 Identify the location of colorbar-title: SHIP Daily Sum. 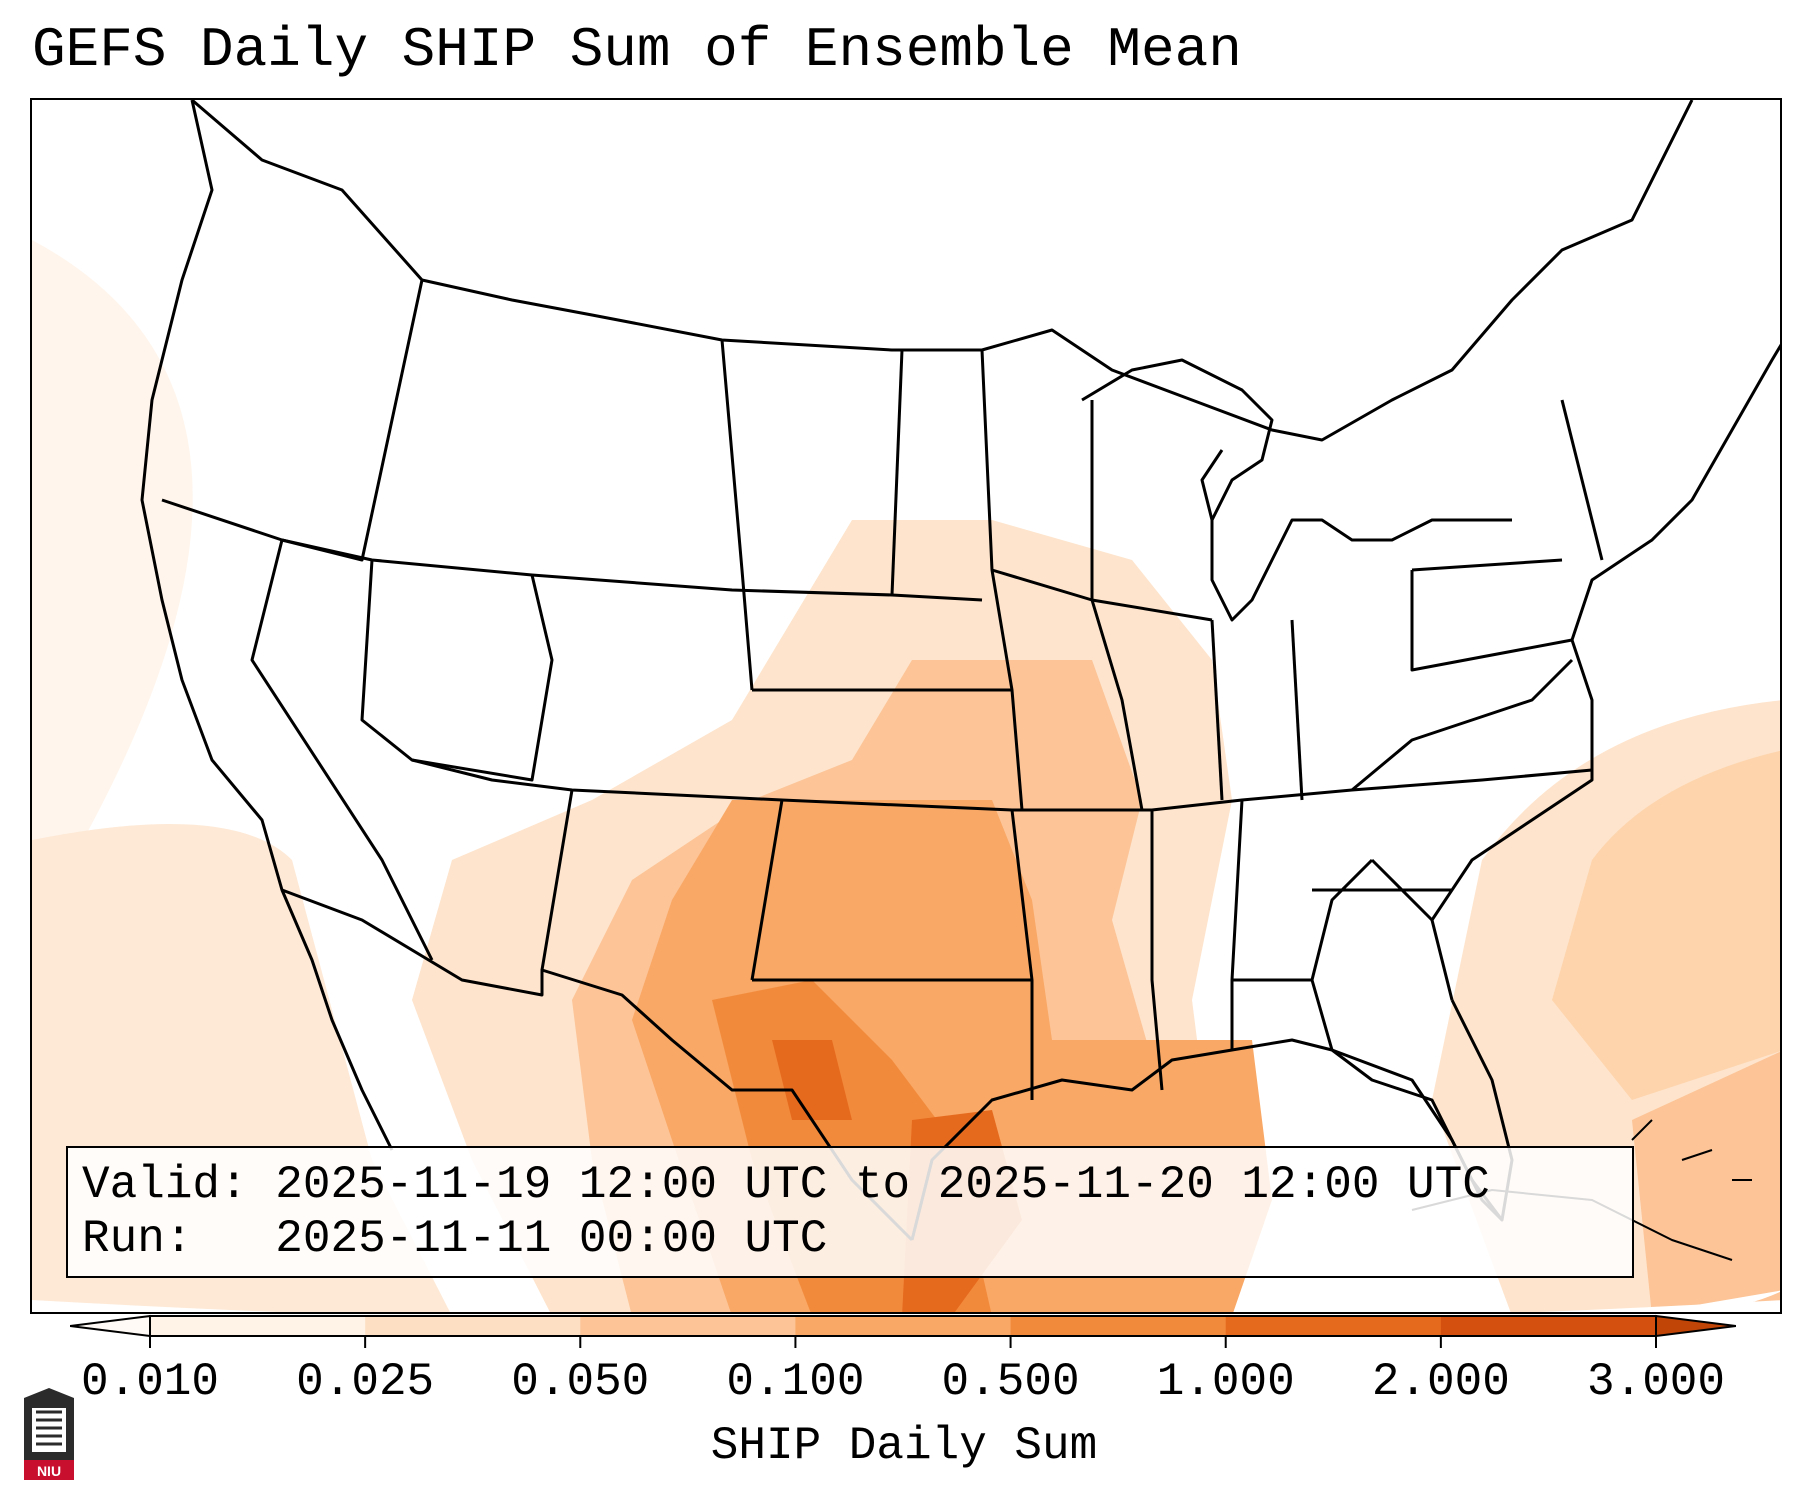
(904, 1446).